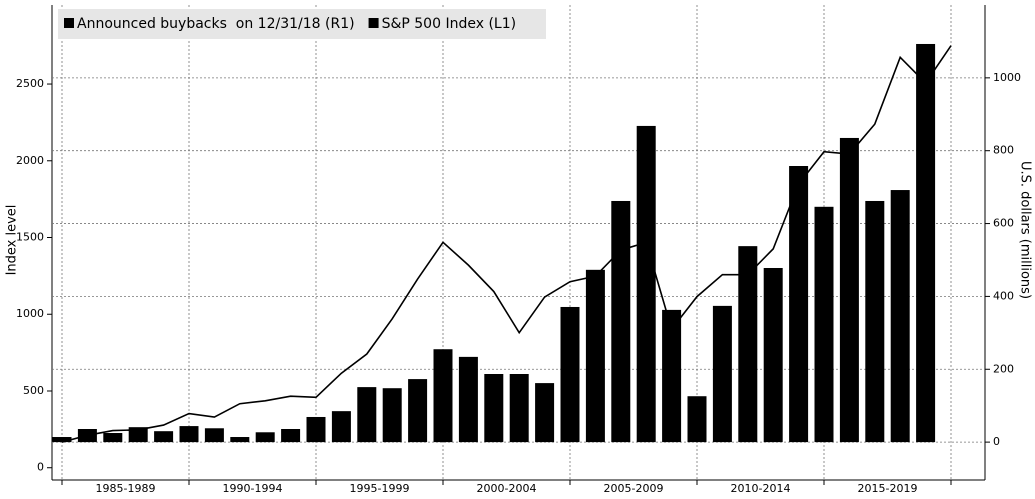 The height and width of the screenshot is (499, 1035). Describe the element at coordinates (30, 160) in the screenshot. I see `y-tick-label: 2000` at that location.